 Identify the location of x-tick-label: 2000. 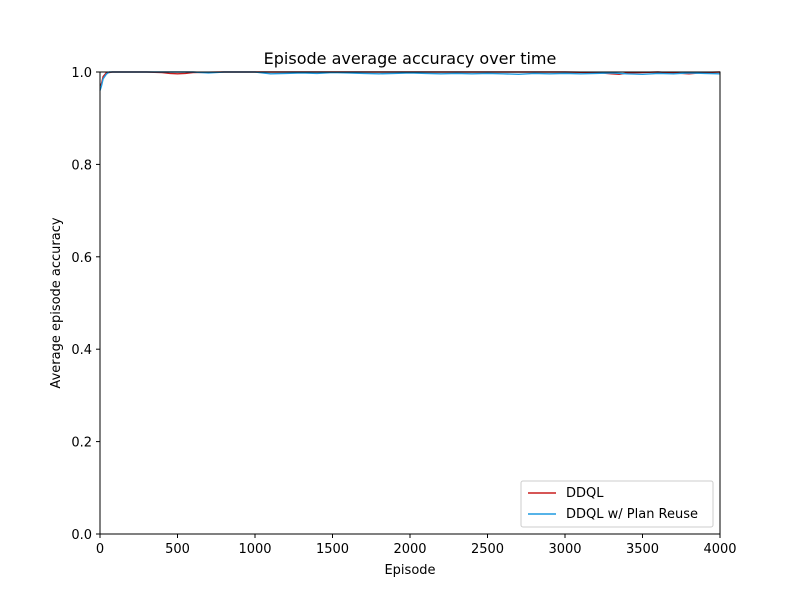
(409, 549).